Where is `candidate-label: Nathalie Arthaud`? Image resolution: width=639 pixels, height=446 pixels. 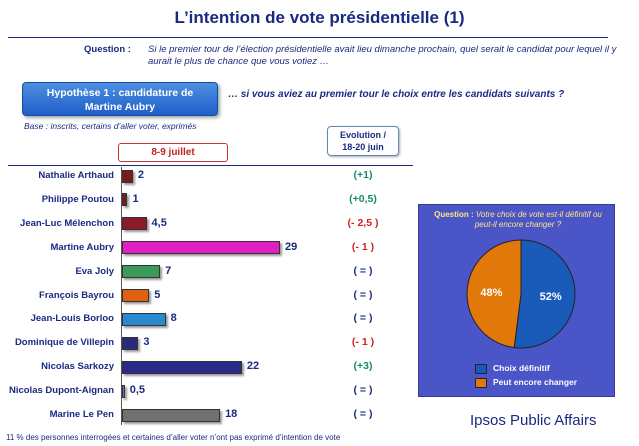 candidate-label: Nathalie Arthaud is located at coordinates (76, 175).